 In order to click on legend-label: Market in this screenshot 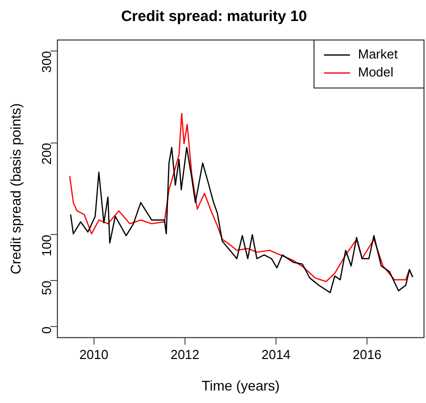, I will do `click(378, 54)`.